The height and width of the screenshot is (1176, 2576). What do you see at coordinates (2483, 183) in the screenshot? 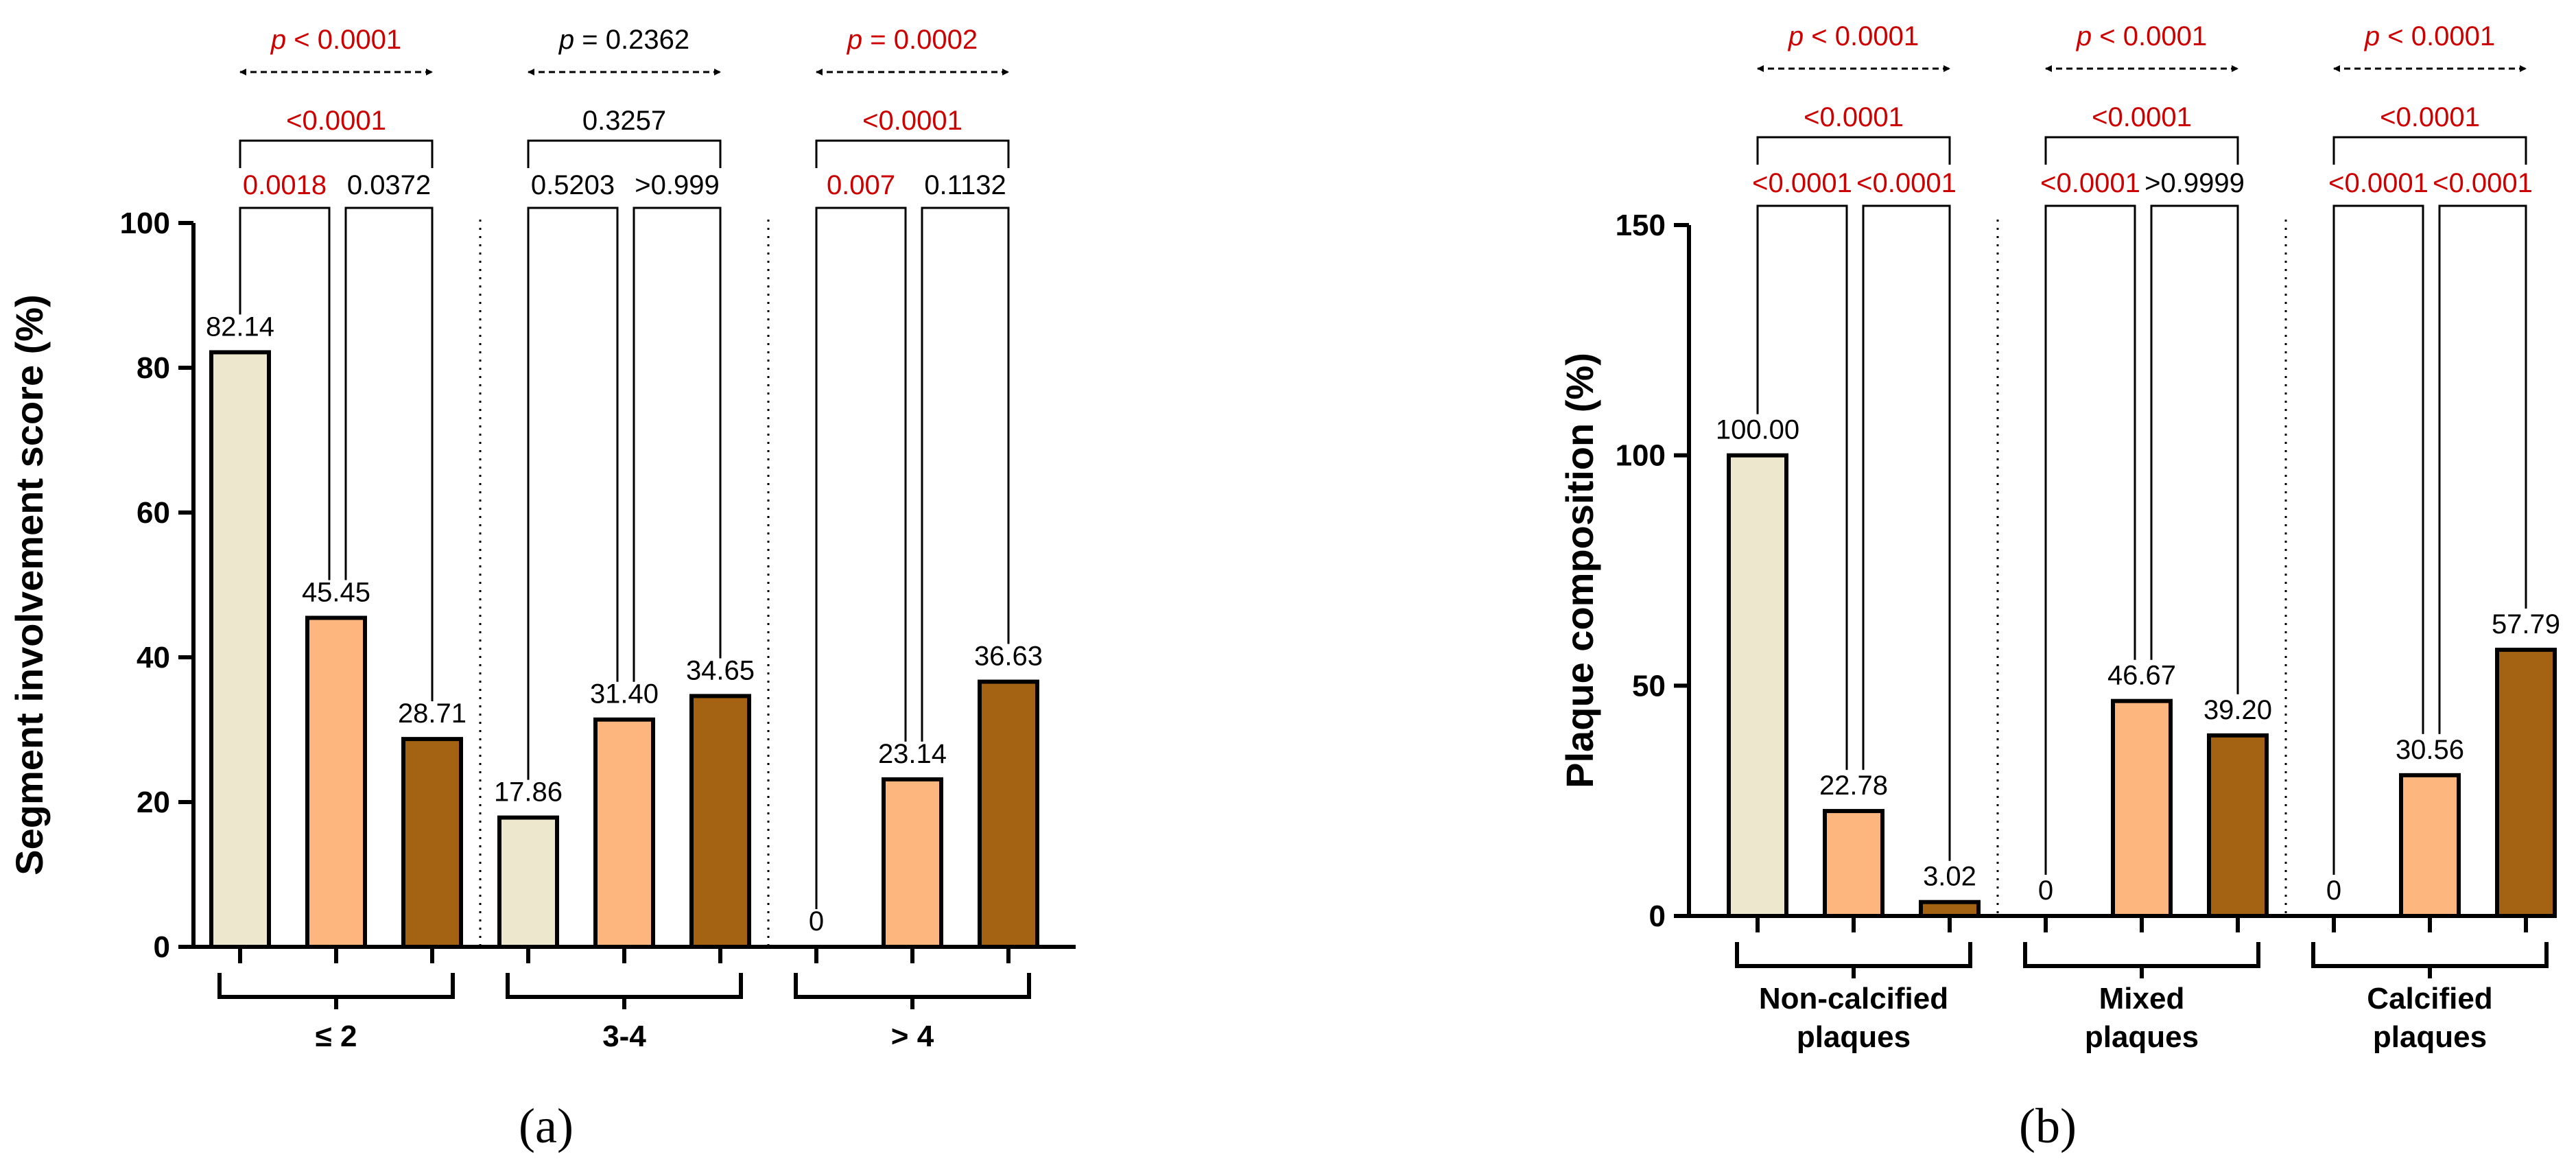
I see `p-value-g2-g3: <0.0001` at bounding box center [2483, 183].